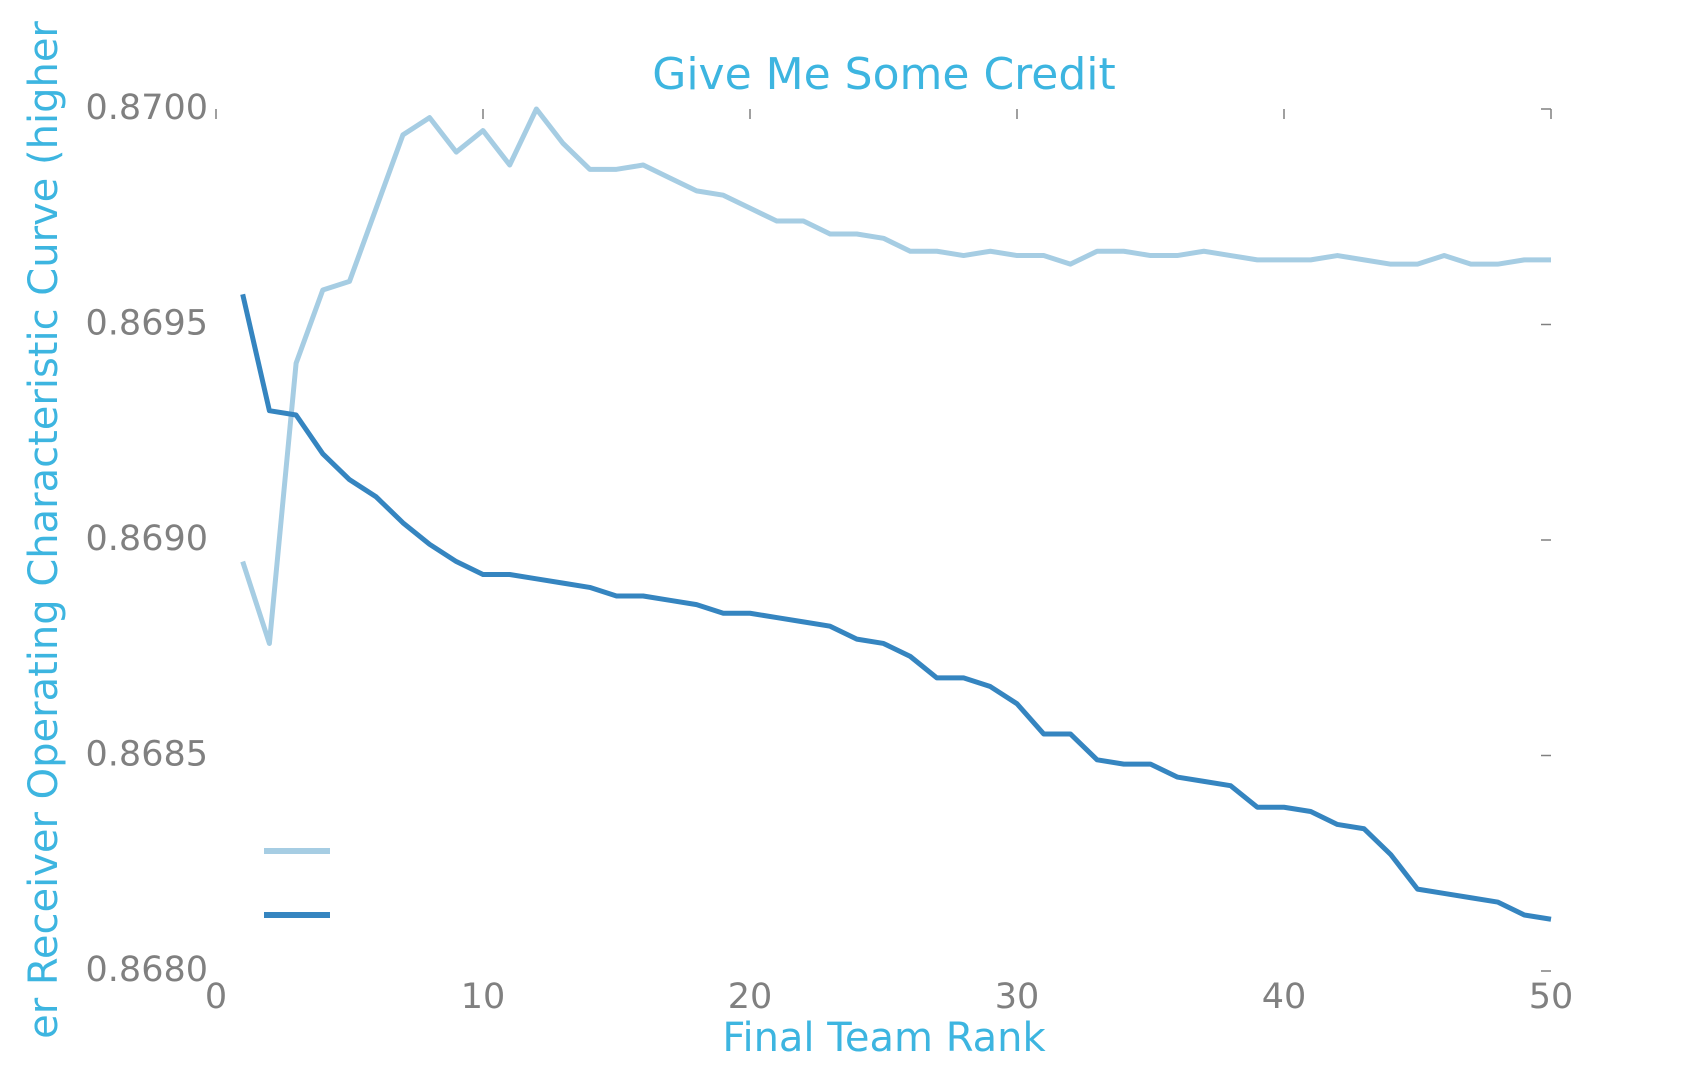 The image size is (1706, 1066). What do you see at coordinates (1017, 997) in the screenshot?
I see `x-tick-label: 30` at bounding box center [1017, 997].